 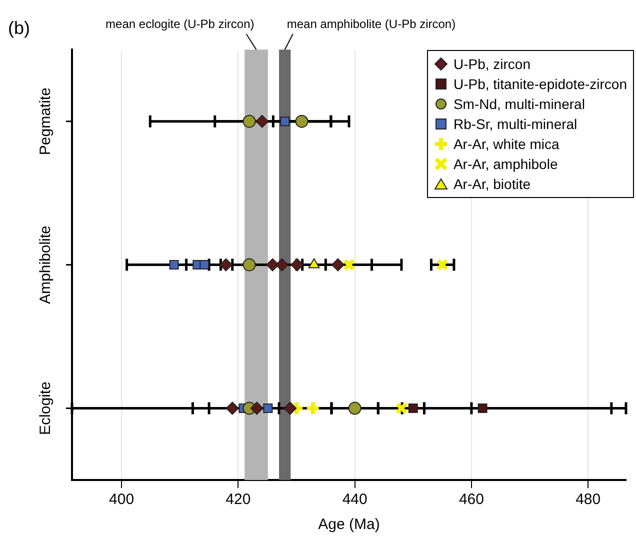 I want to click on band-label: mean eclogite (U-Pb zircon), so click(x=180, y=24).